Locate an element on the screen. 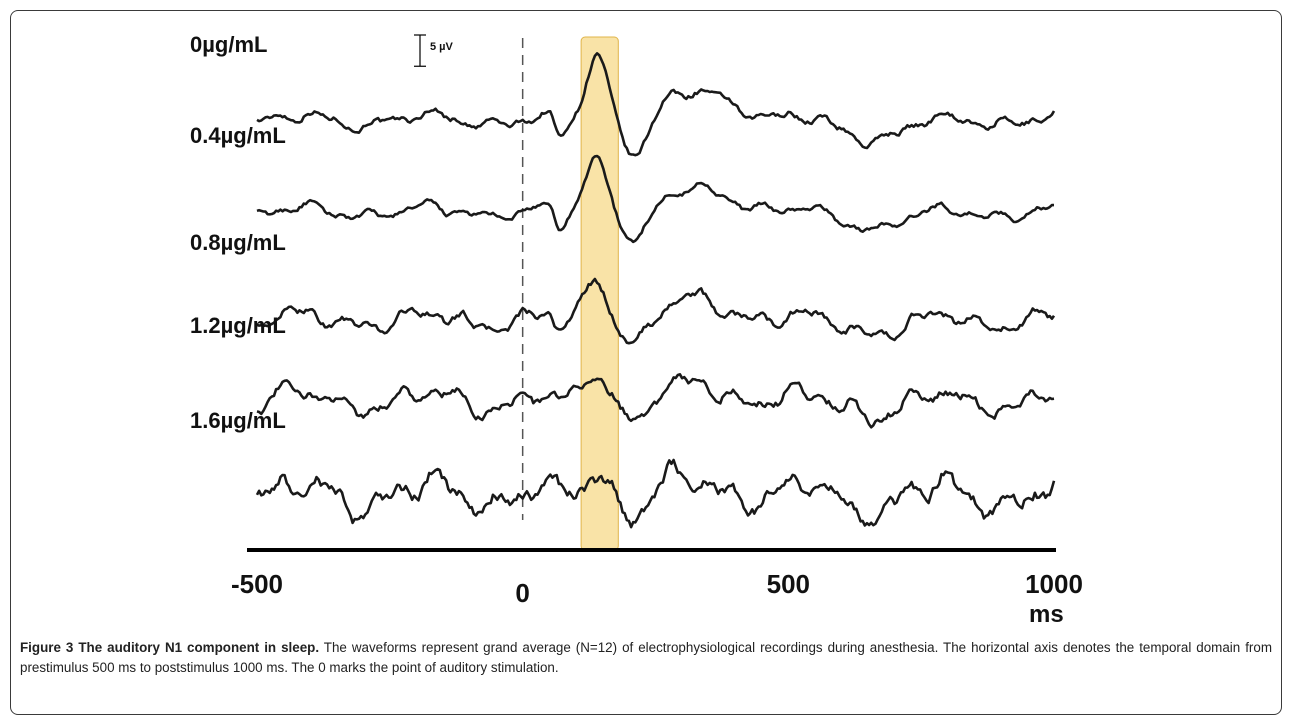  condition-label-4: 1.6µg/mL is located at coordinates (238, 420).